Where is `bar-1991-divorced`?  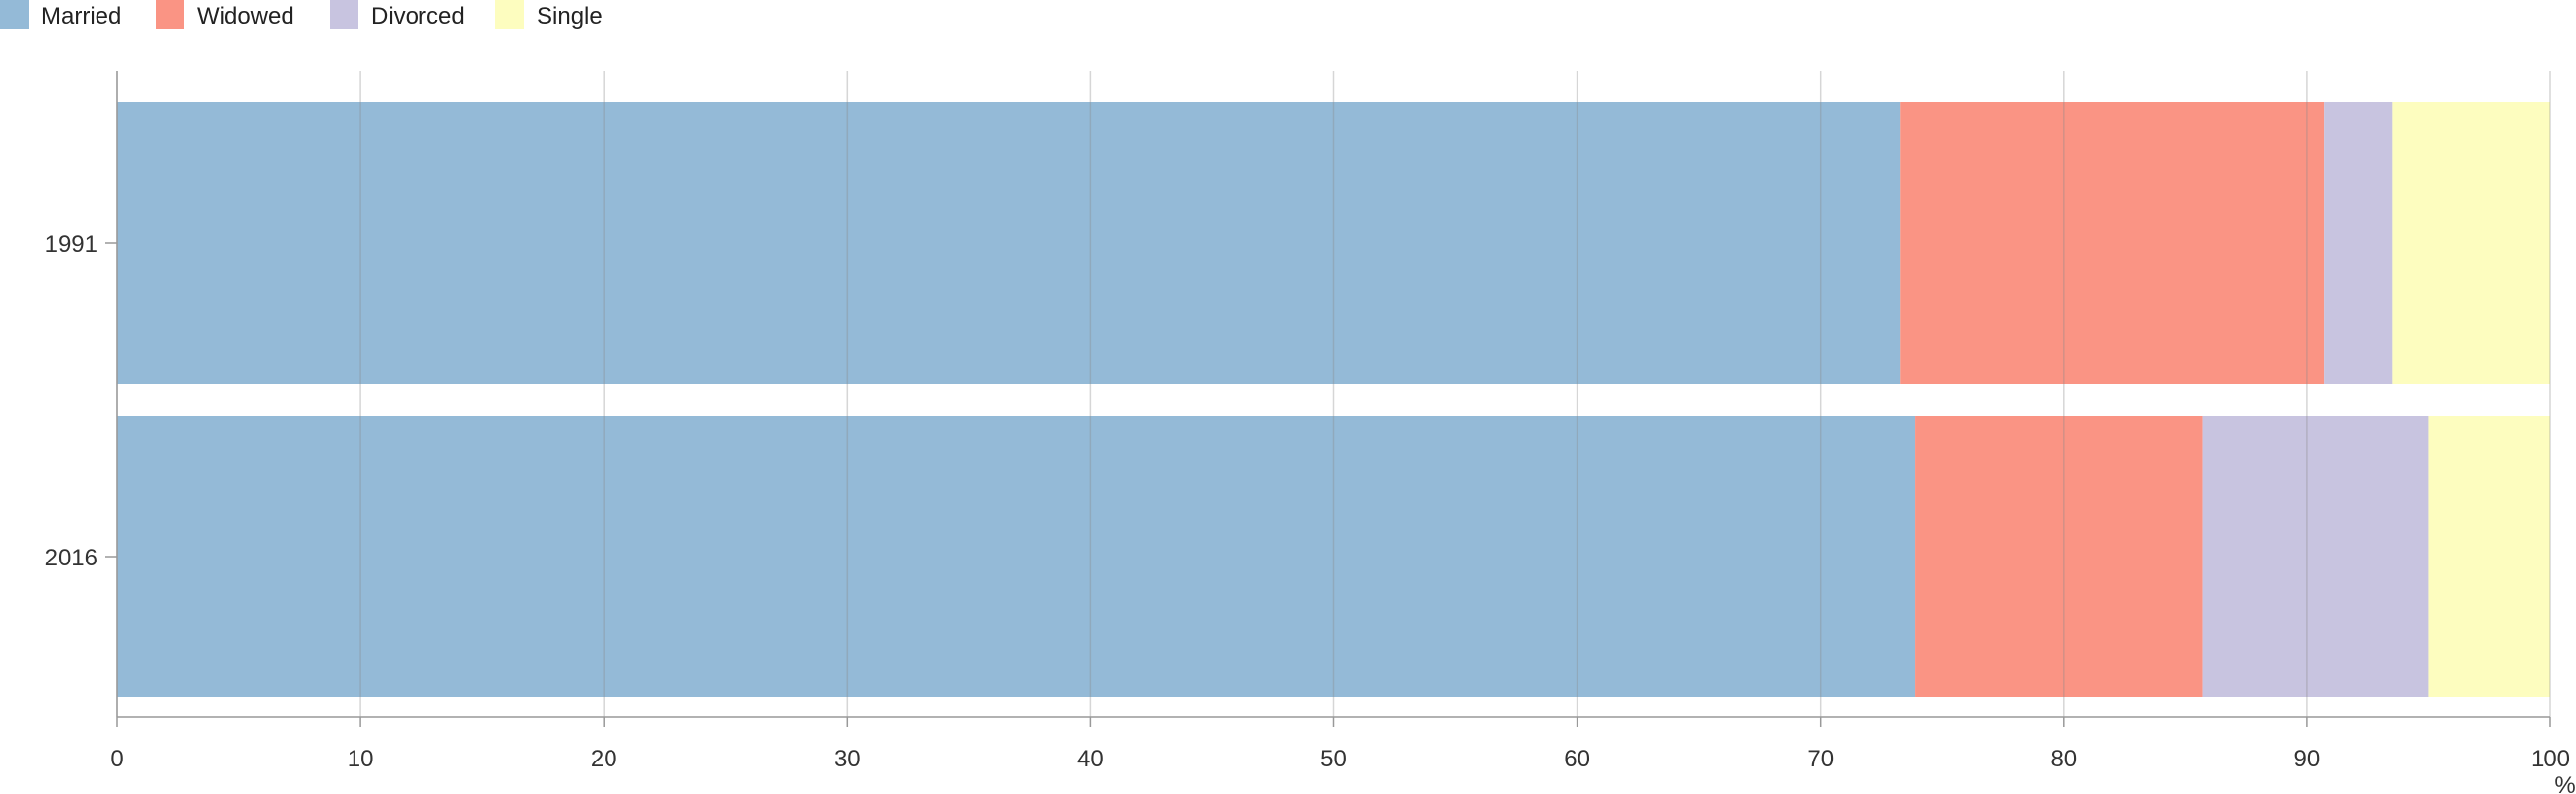 bar-1991-divorced is located at coordinates (2358, 243).